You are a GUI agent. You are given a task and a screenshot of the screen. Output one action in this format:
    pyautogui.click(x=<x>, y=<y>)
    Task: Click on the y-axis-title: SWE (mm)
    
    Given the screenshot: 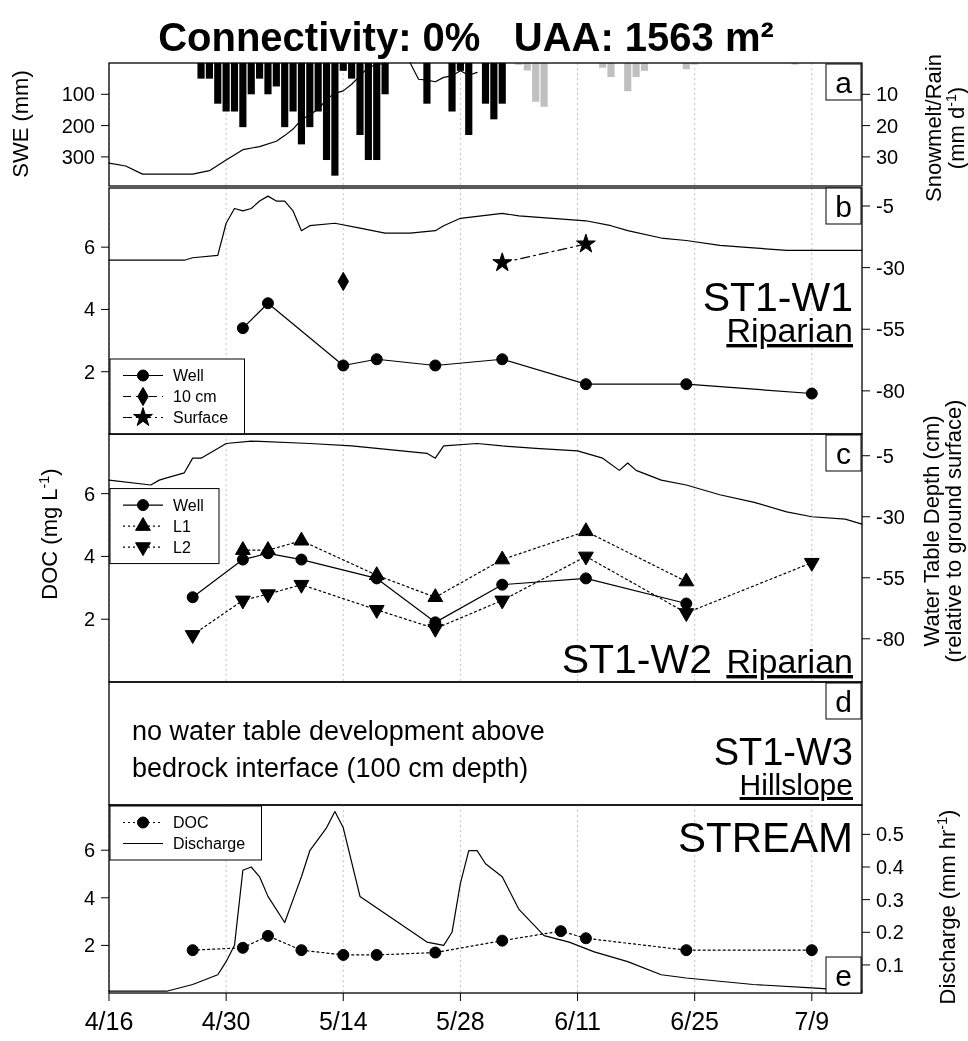 What is the action you would take?
    pyautogui.click(x=20, y=124)
    